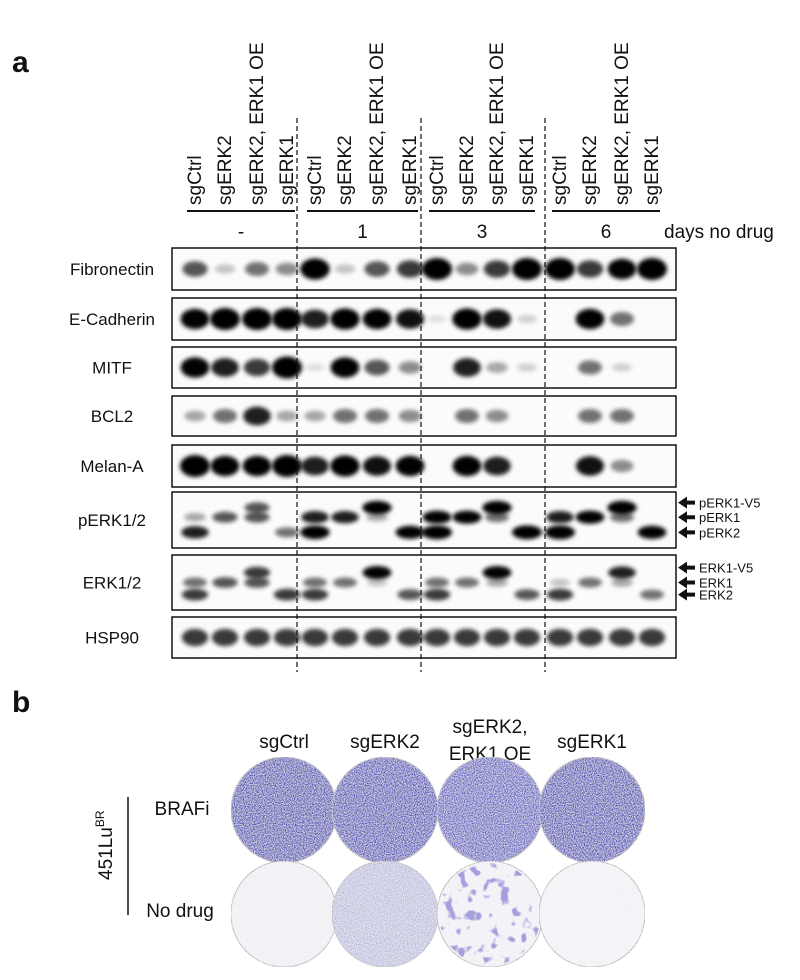 This screenshot has width=800, height=980. Describe the element at coordinates (490, 810) in the screenshot. I see `plate` at that location.